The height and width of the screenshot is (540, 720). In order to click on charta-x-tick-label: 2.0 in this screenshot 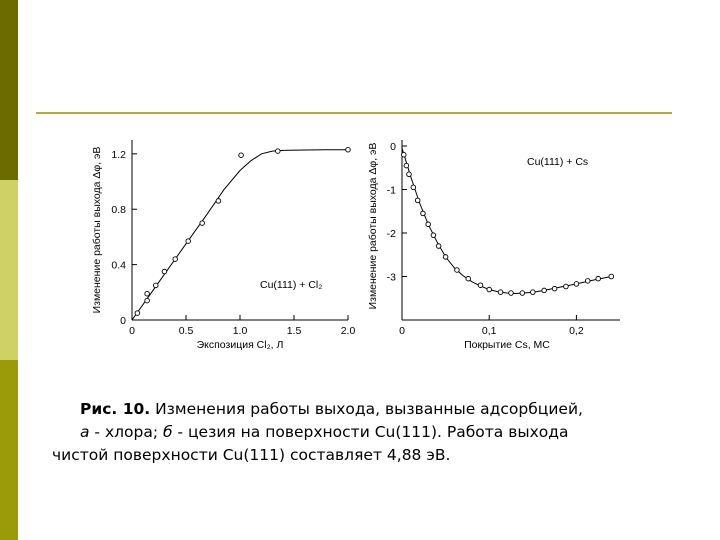, I will do `click(348, 331)`.